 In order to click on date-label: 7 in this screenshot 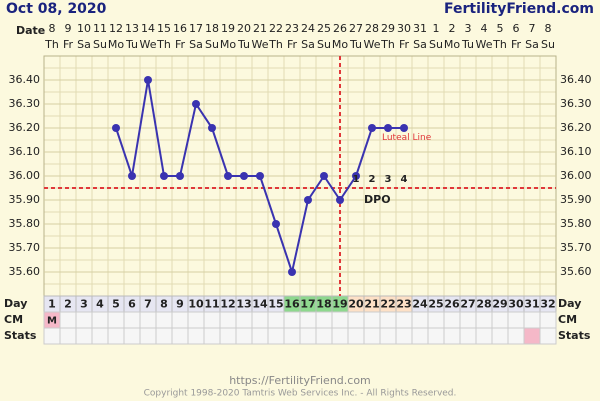, I will do `click(532, 28)`.